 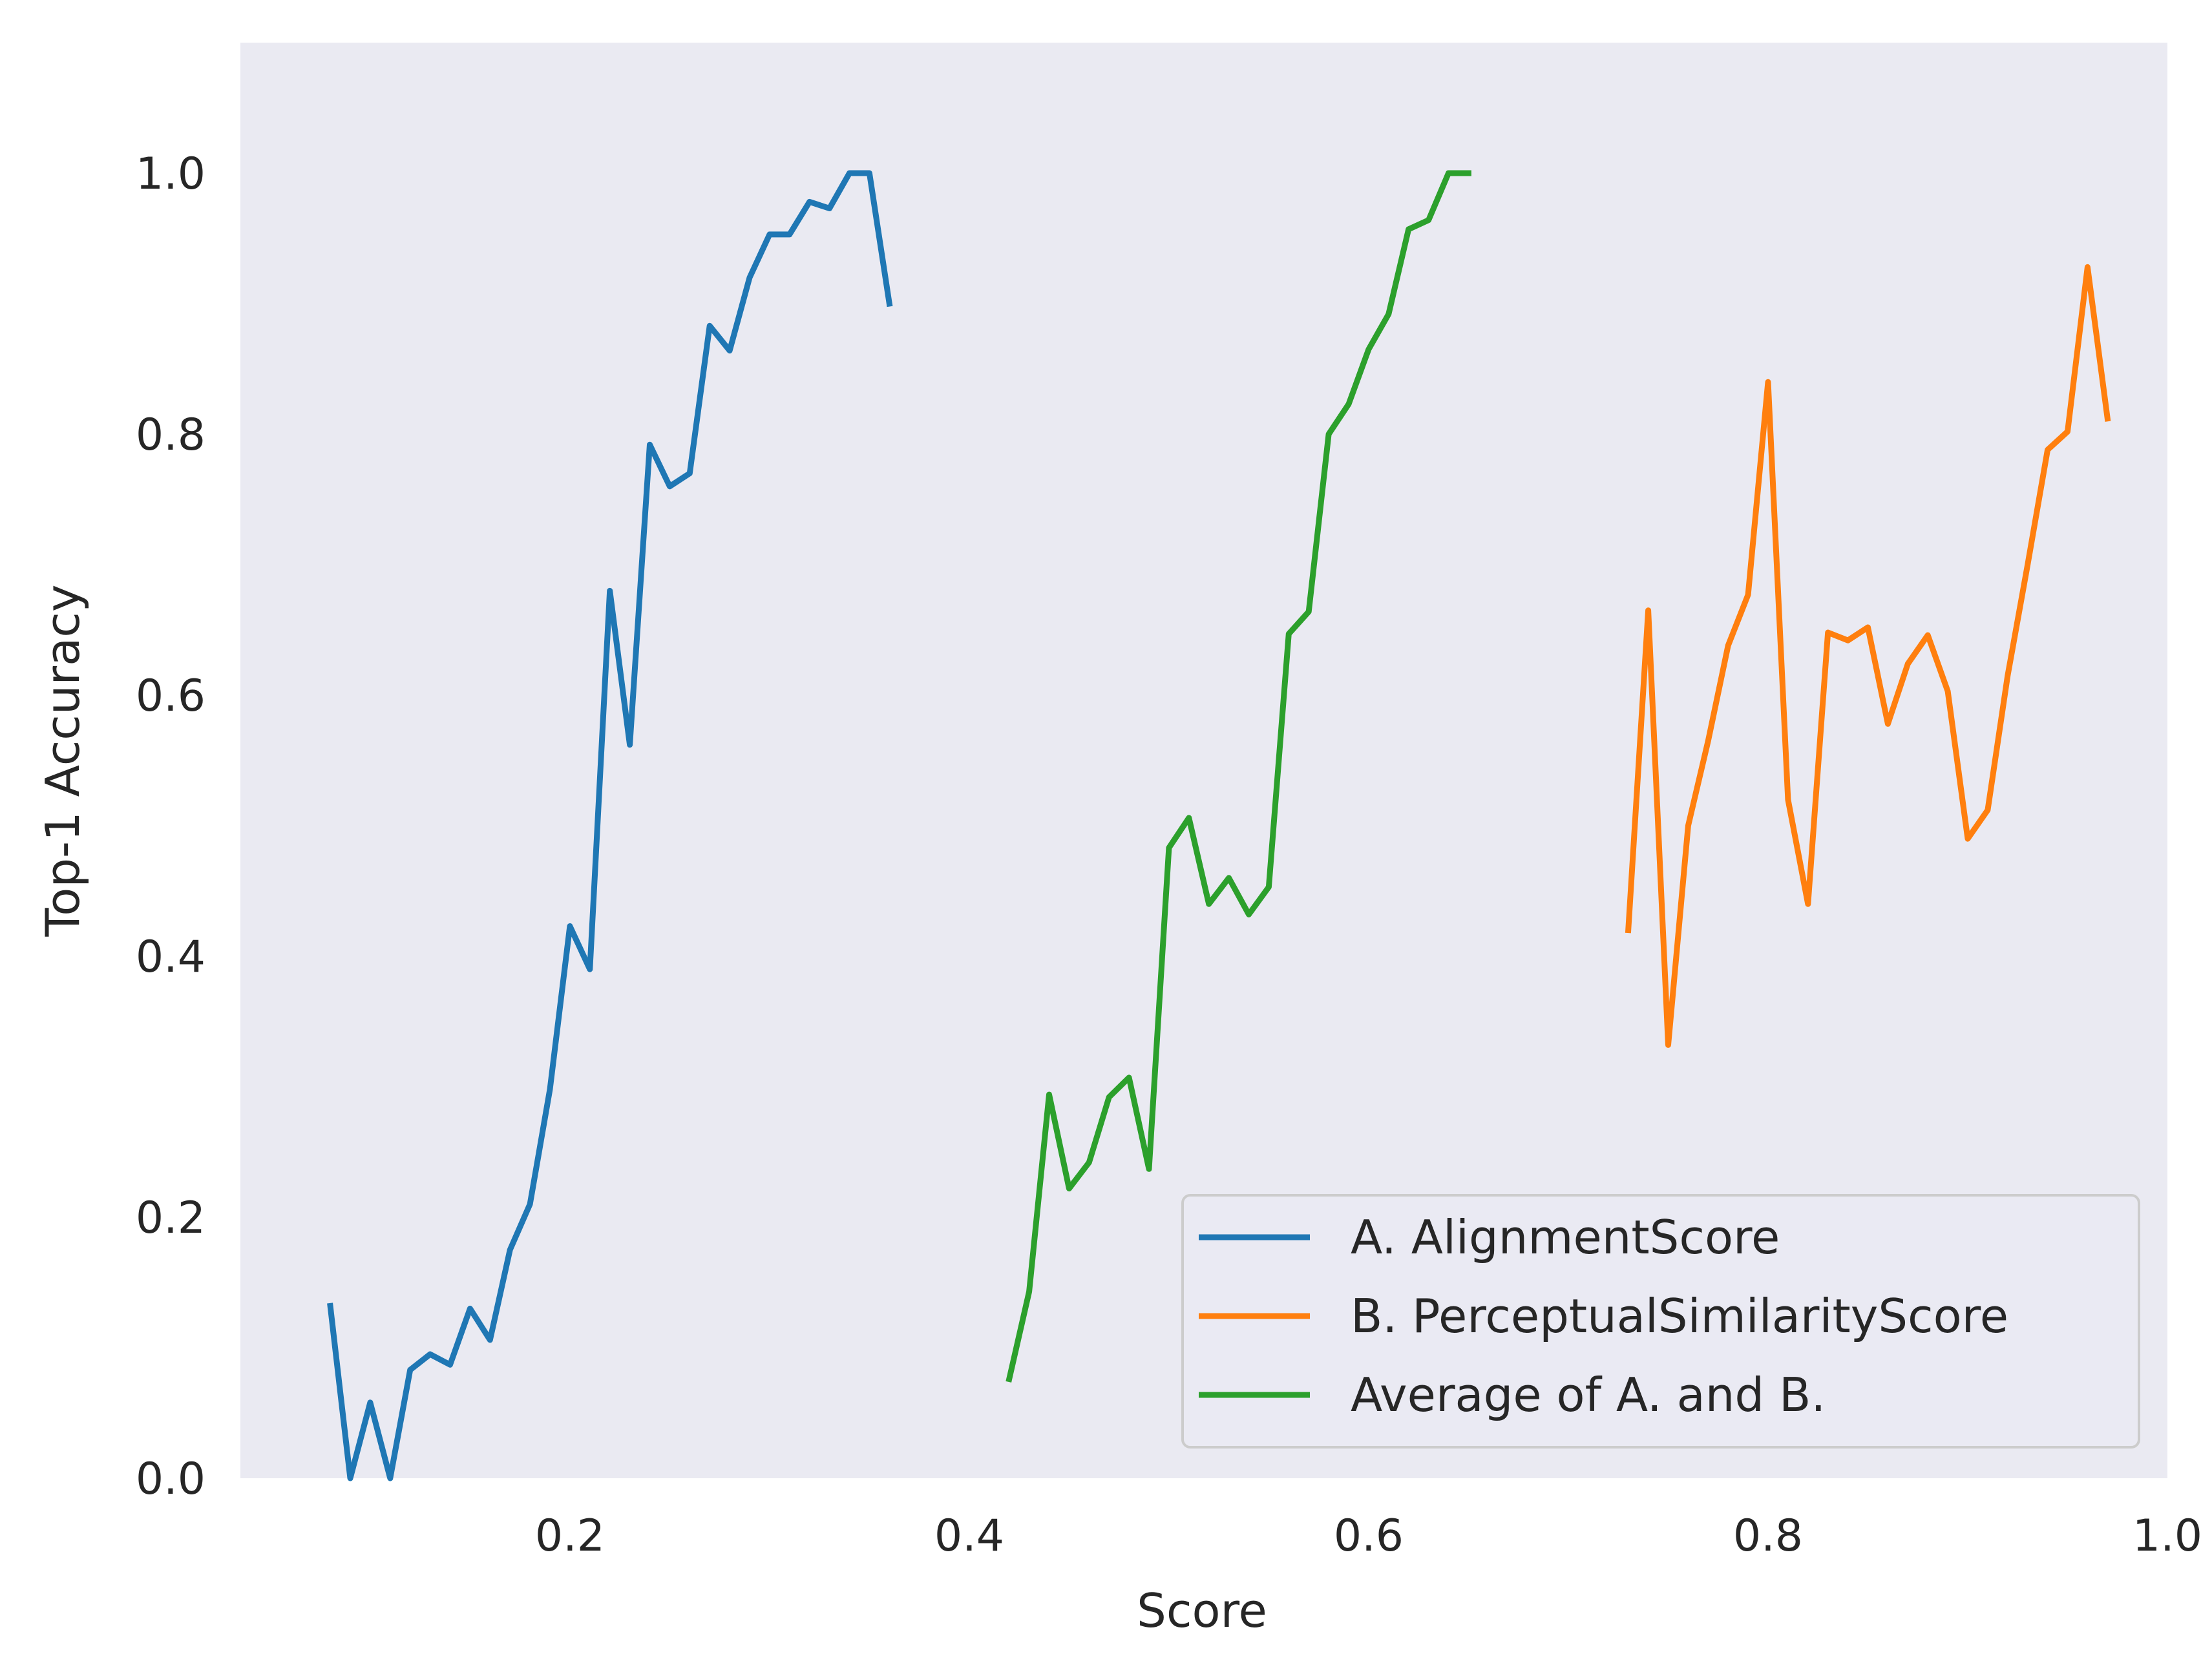 What do you see at coordinates (969, 1536) in the screenshot?
I see `x-tick-label: 0.4` at bounding box center [969, 1536].